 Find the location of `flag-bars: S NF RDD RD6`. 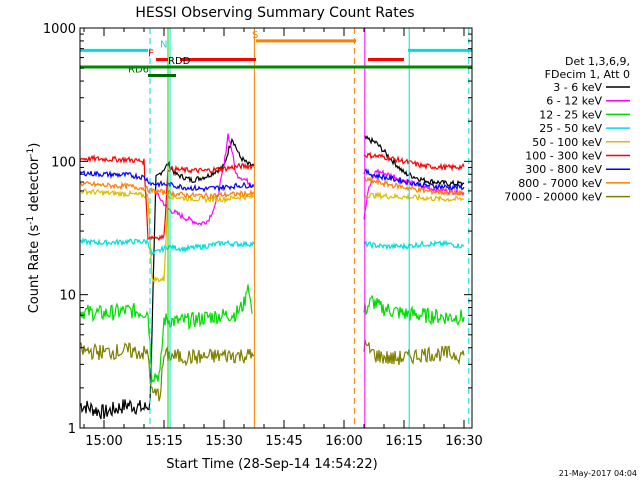

flag-bars: S NF RDD RD6 is located at coordinates (276, 54).